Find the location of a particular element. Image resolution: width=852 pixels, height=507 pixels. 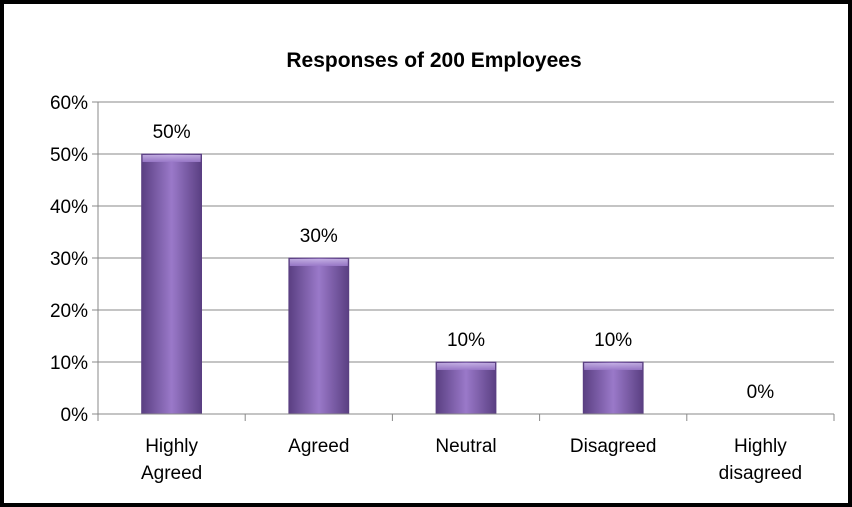

data-label: 0% is located at coordinates (761, 392).